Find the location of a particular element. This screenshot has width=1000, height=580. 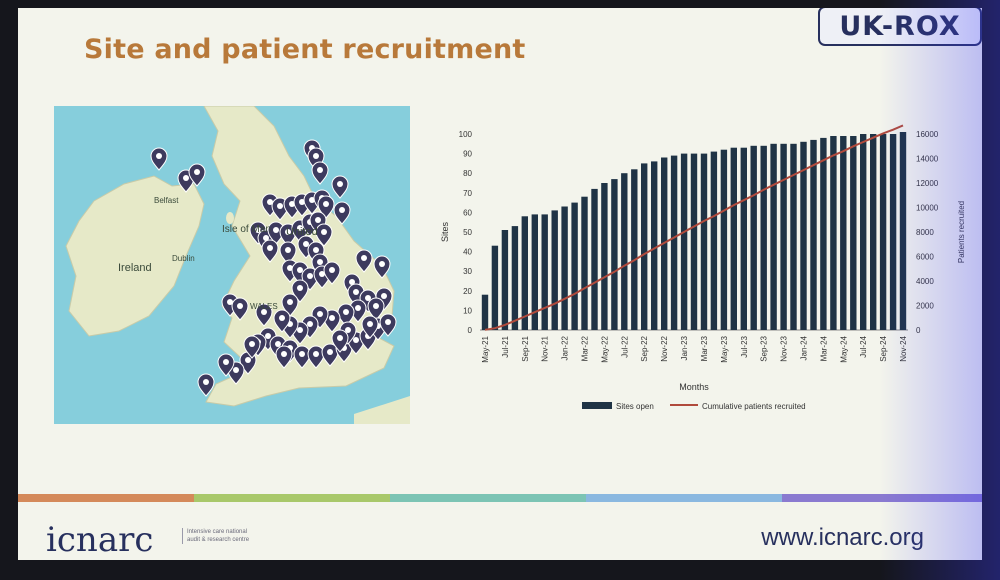

y2-tick-label: 4000 is located at coordinates (925, 281).